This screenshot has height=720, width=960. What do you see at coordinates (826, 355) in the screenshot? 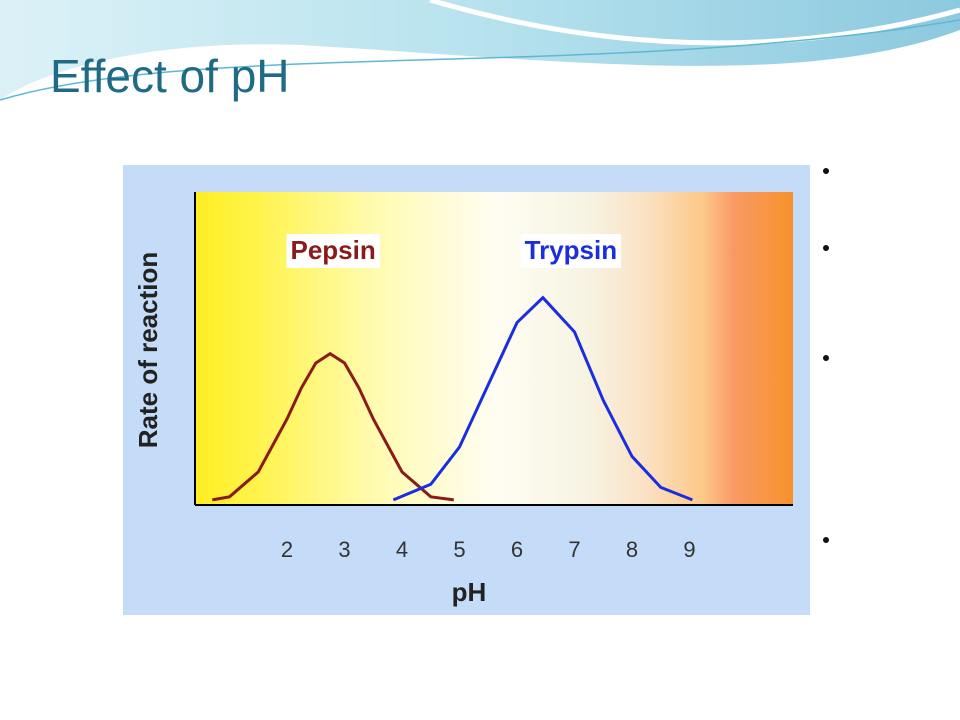
I see `bullets` at bounding box center [826, 355].